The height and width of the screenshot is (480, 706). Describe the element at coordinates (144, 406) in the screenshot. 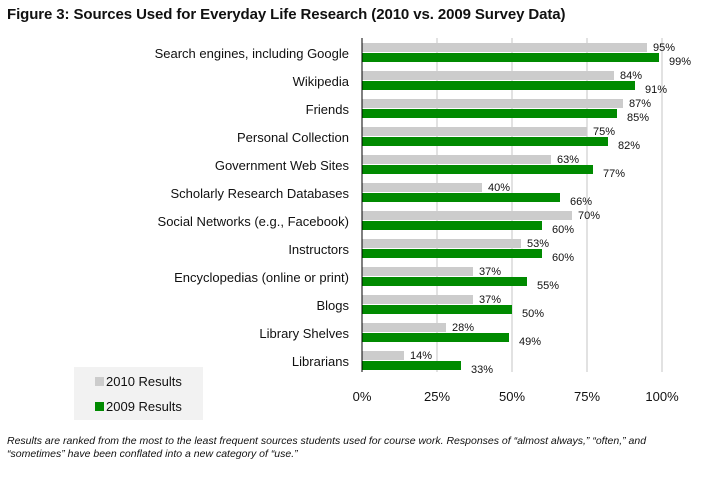

I see `legend-label-2009: 2009 Results` at that location.